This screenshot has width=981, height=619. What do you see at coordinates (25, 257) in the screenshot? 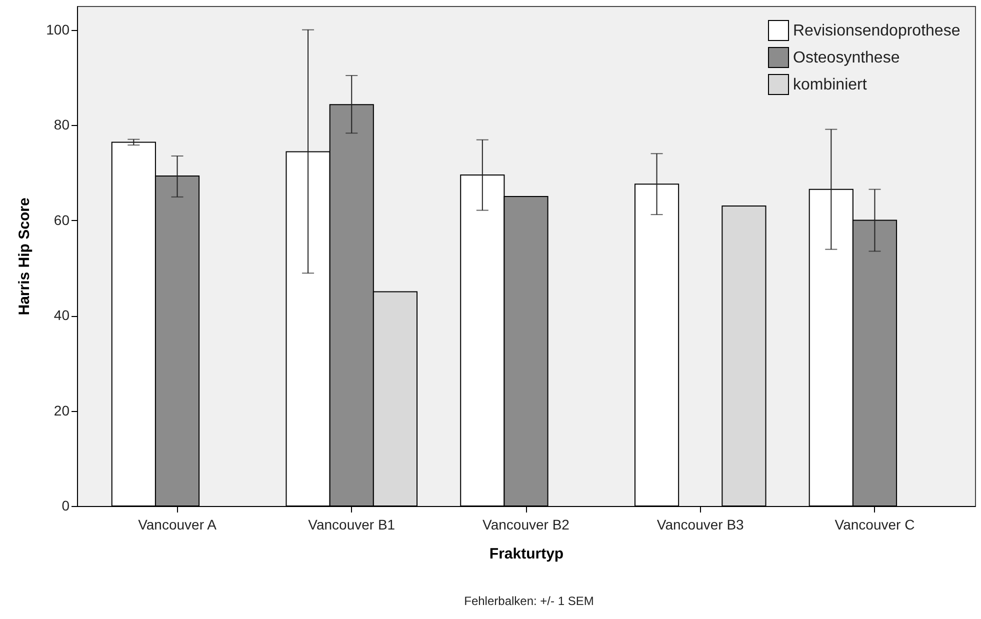
I see `y-axis-title: Harris Hip Score` at bounding box center [25, 257].